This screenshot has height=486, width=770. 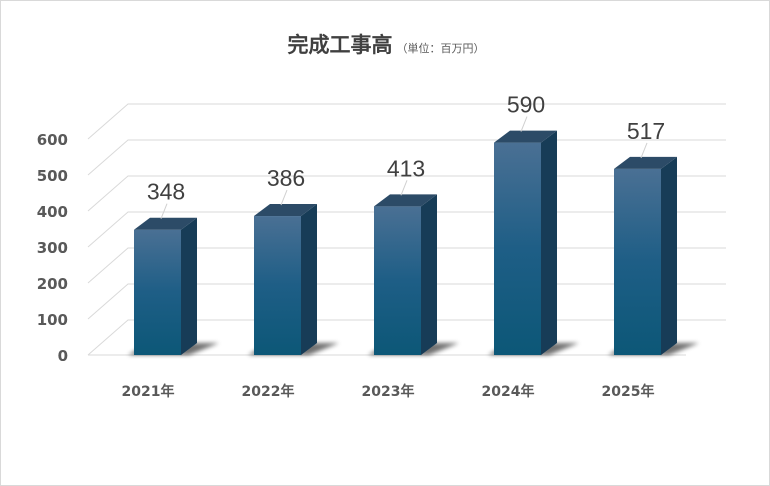 What do you see at coordinates (166, 192) in the screenshot?
I see `data-label: 348` at bounding box center [166, 192].